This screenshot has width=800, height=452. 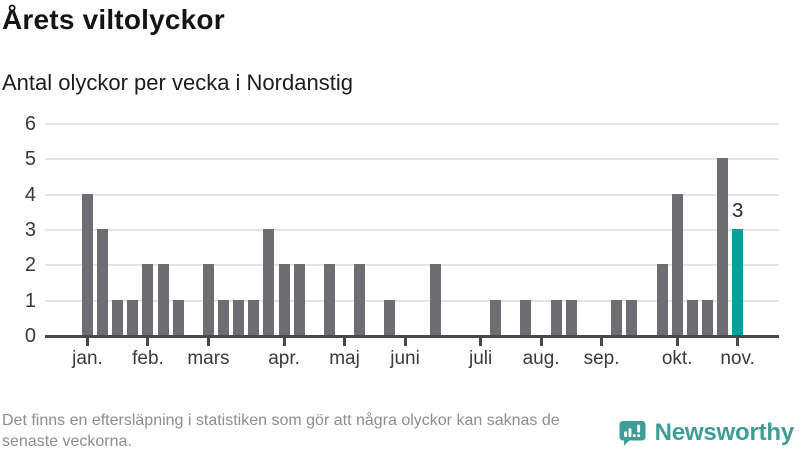 What do you see at coordinates (738, 211) in the screenshot?
I see `bar-value-label: 3` at bounding box center [738, 211].